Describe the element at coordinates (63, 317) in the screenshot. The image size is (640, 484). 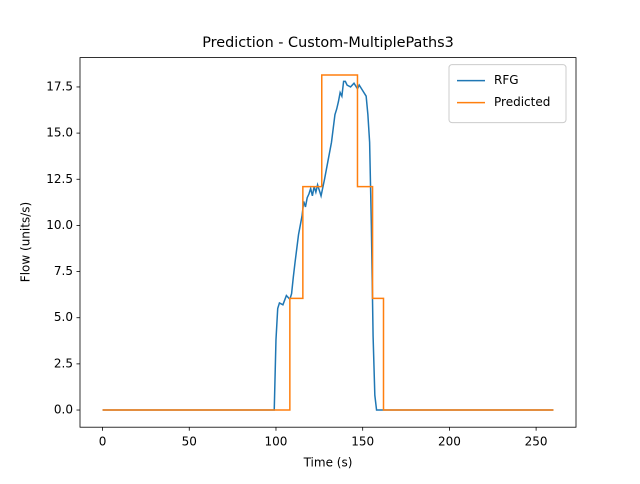
I see `y-tick-label: 5.0` at that location.